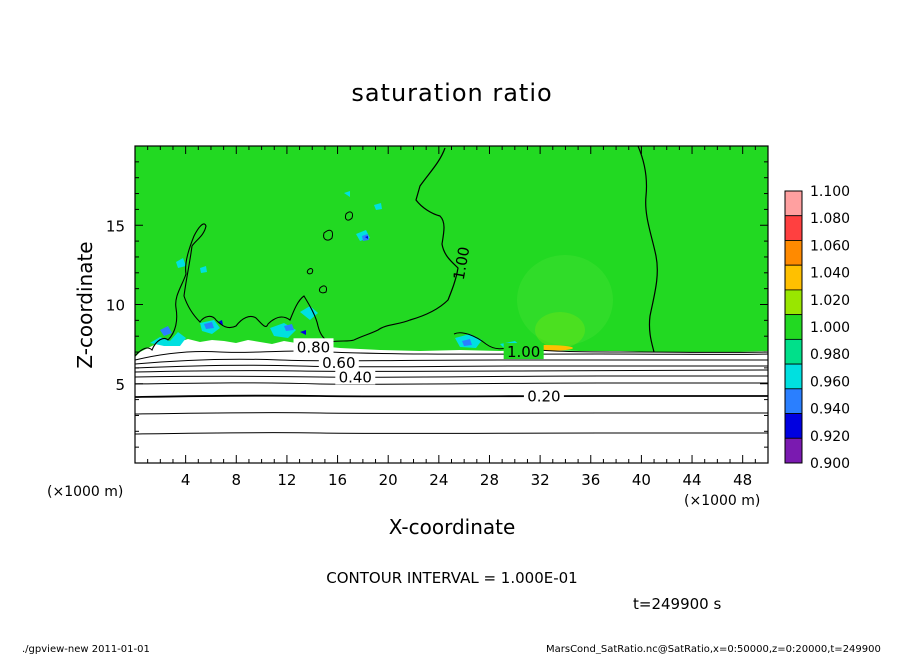 This screenshot has width=904, height=658. Describe the element at coordinates (830, 410) in the screenshot. I see `colorbar-label: 0.940` at that location.